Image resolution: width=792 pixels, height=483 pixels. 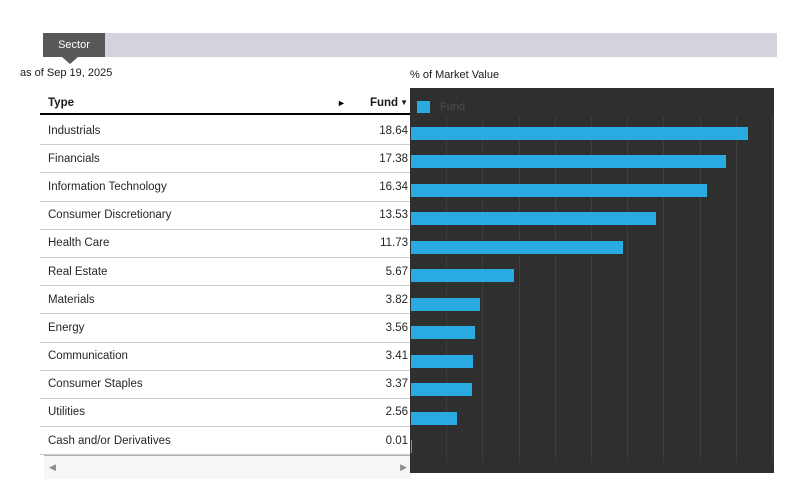 What do you see at coordinates (225, 300) in the screenshot?
I see `table-row: Materials 3.82` at bounding box center [225, 300].